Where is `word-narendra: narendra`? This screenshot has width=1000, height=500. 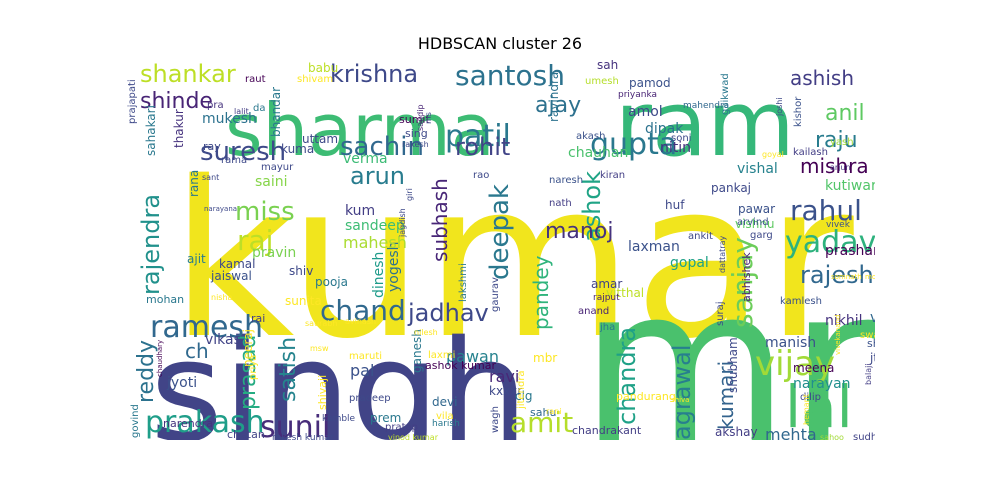 word-narendra: narendra is located at coordinates (188, 423).